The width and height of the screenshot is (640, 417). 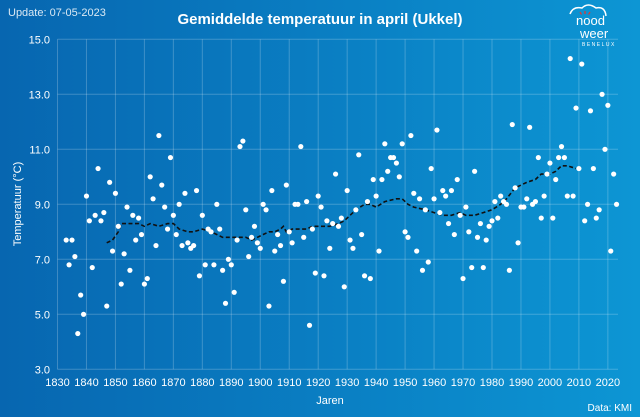 I want to click on y-tick-label: 11.0, so click(x=39, y=150).